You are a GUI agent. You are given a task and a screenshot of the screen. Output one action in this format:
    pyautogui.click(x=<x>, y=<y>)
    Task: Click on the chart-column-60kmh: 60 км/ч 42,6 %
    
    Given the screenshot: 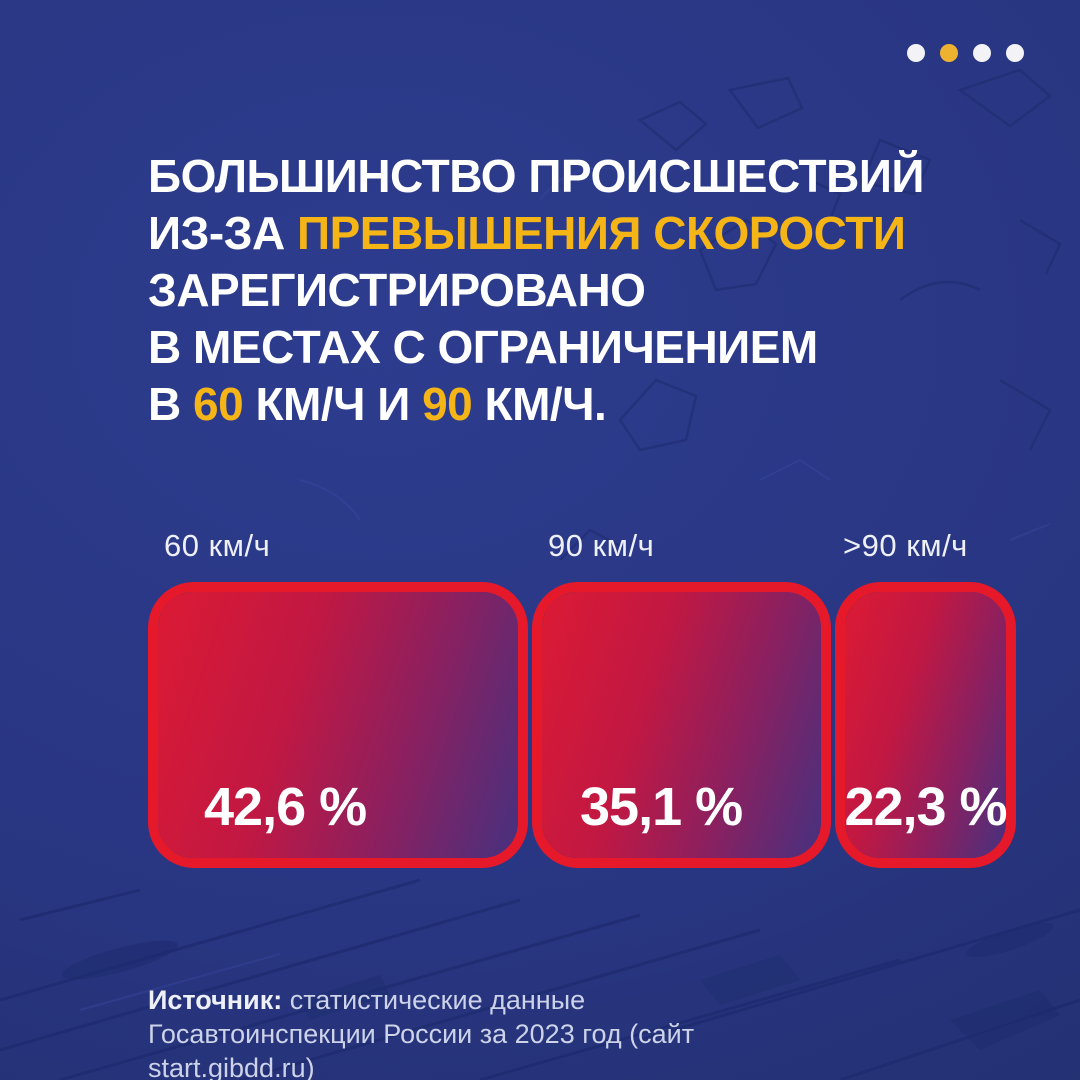 What is the action you would take?
    pyautogui.click(x=338, y=698)
    